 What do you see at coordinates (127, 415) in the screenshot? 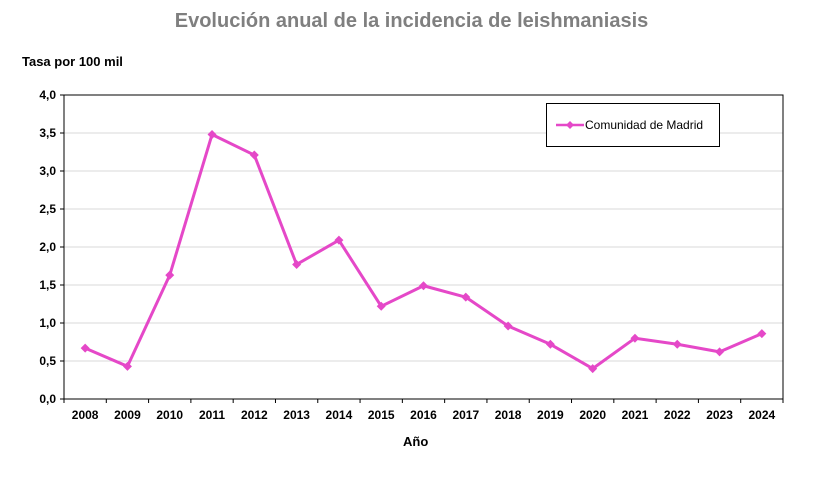
I see `x-tick-label: 2009` at bounding box center [127, 415].